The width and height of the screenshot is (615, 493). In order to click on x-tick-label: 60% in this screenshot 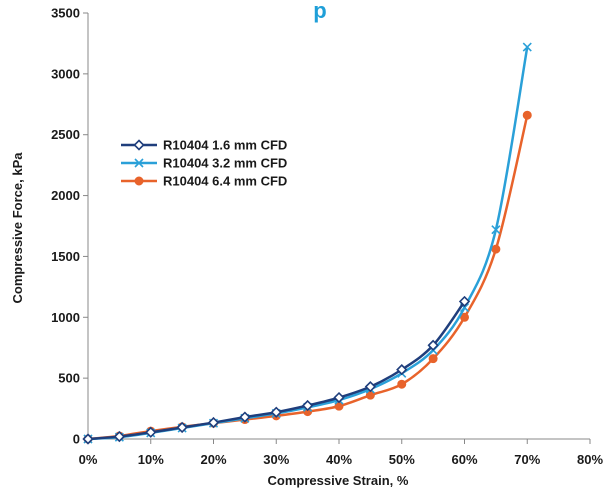, I will do `click(464, 459)`.